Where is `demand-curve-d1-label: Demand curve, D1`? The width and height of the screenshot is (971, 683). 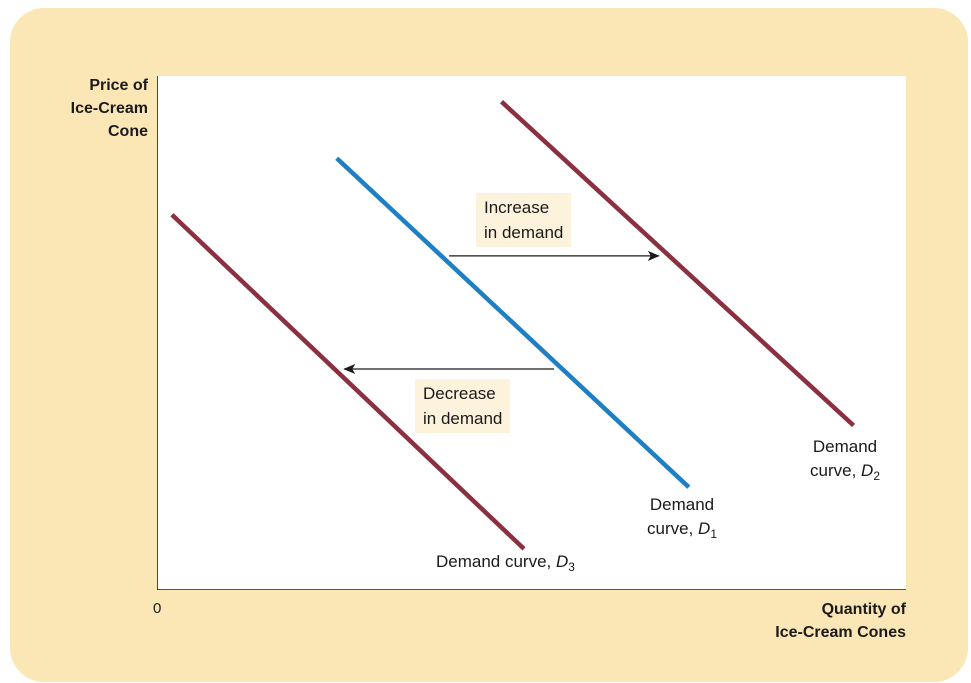 demand-curve-d1-label: Demand curve, D1 is located at coordinates (682, 517).